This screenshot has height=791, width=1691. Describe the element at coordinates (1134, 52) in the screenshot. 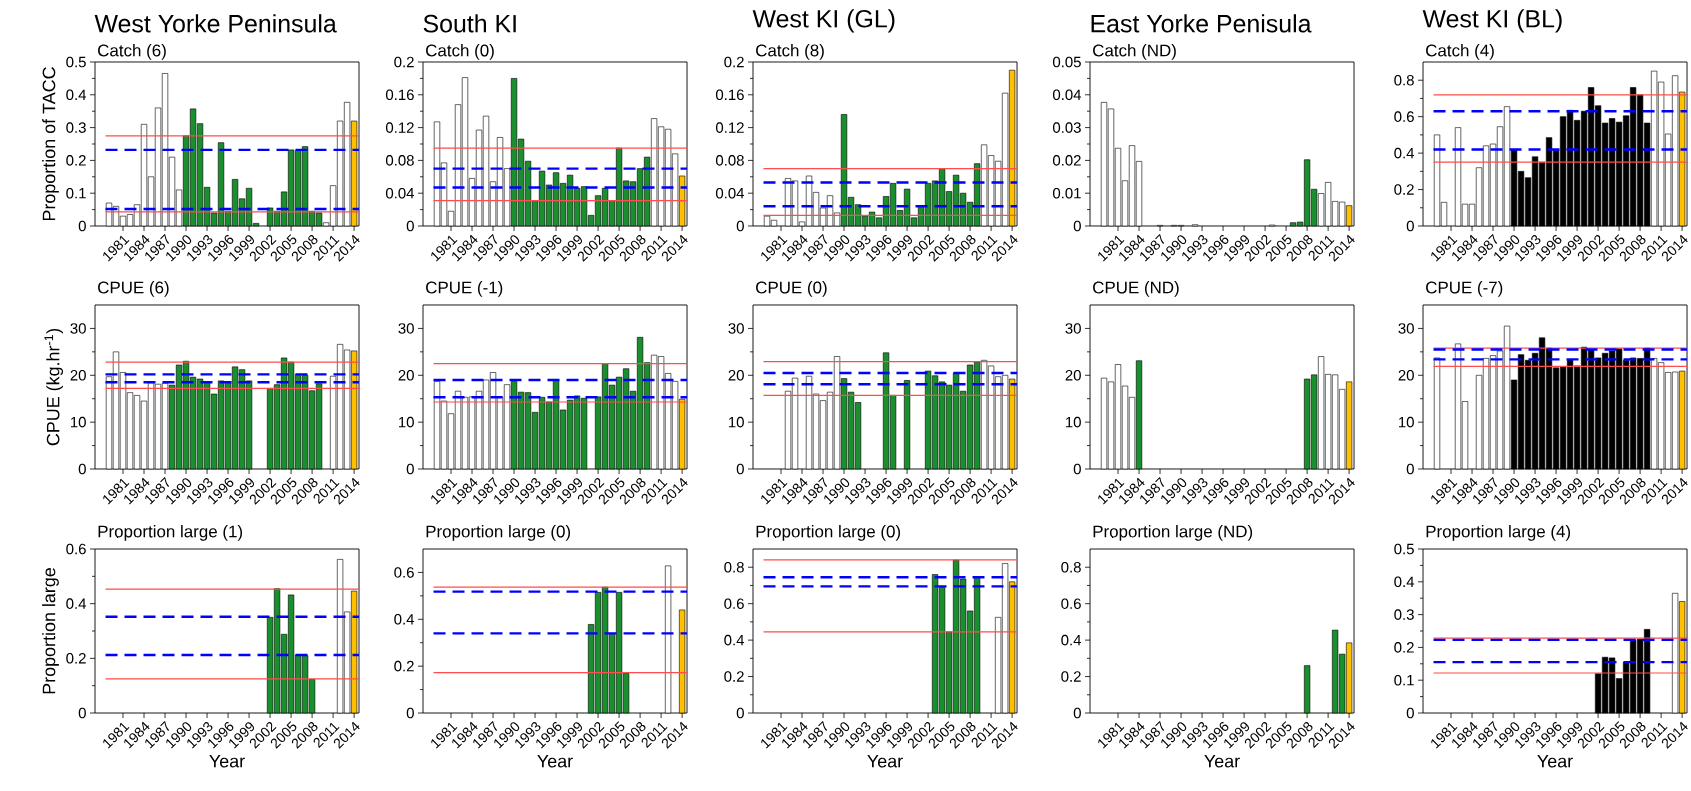

I see `chart-subtitle: Catch (ND)` at that location.